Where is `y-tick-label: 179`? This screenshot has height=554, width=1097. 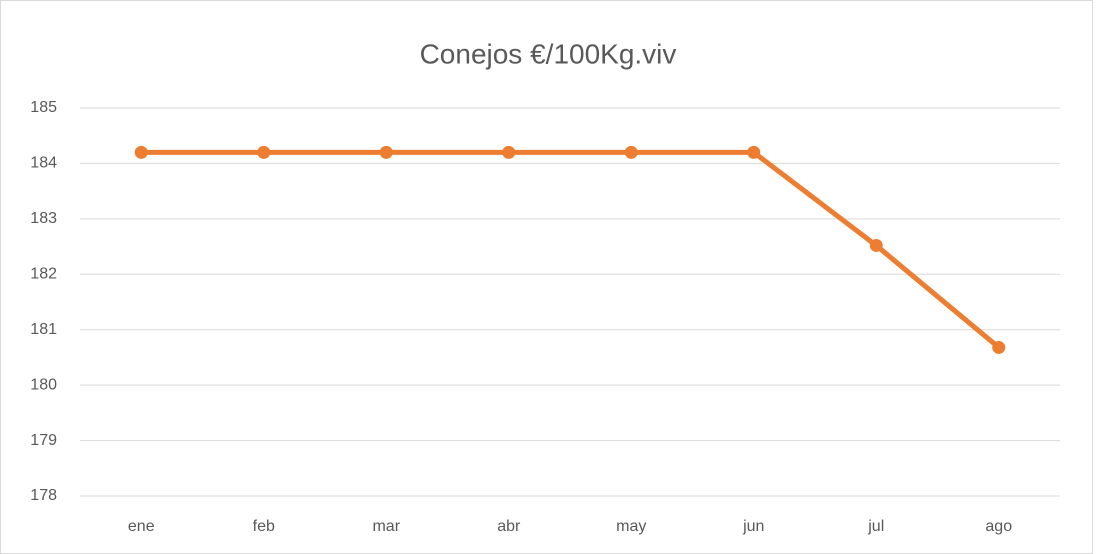
y-tick-label: 179 is located at coordinates (43, 440).